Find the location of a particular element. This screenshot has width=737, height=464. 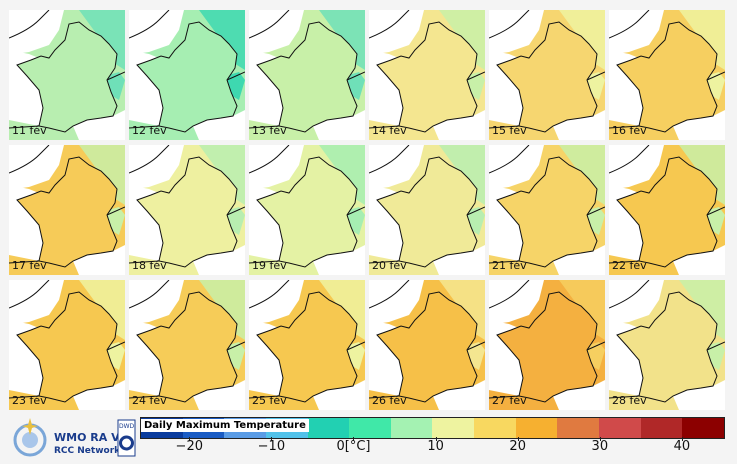

tick-label: 20 is located at coordinates (517, 446).